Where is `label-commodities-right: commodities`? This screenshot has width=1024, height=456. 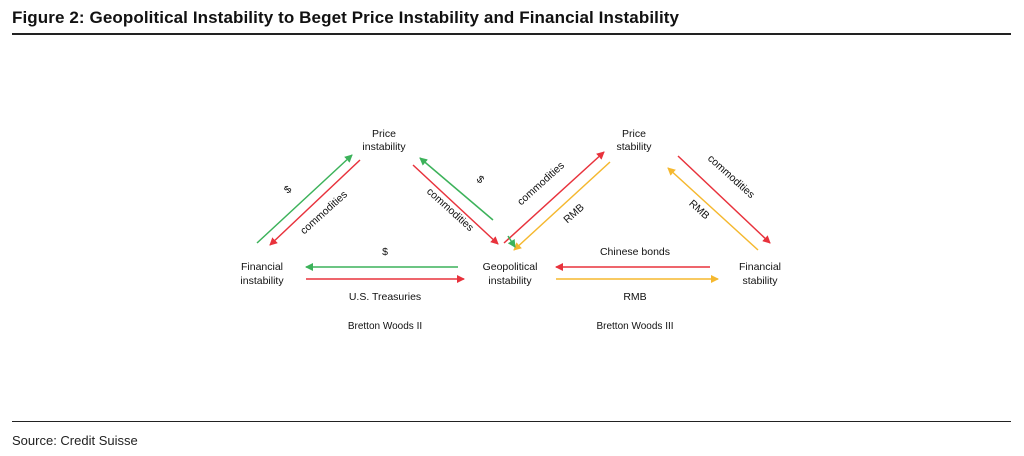
label-commodities-right: commodities is located at coordinates (541, 184).